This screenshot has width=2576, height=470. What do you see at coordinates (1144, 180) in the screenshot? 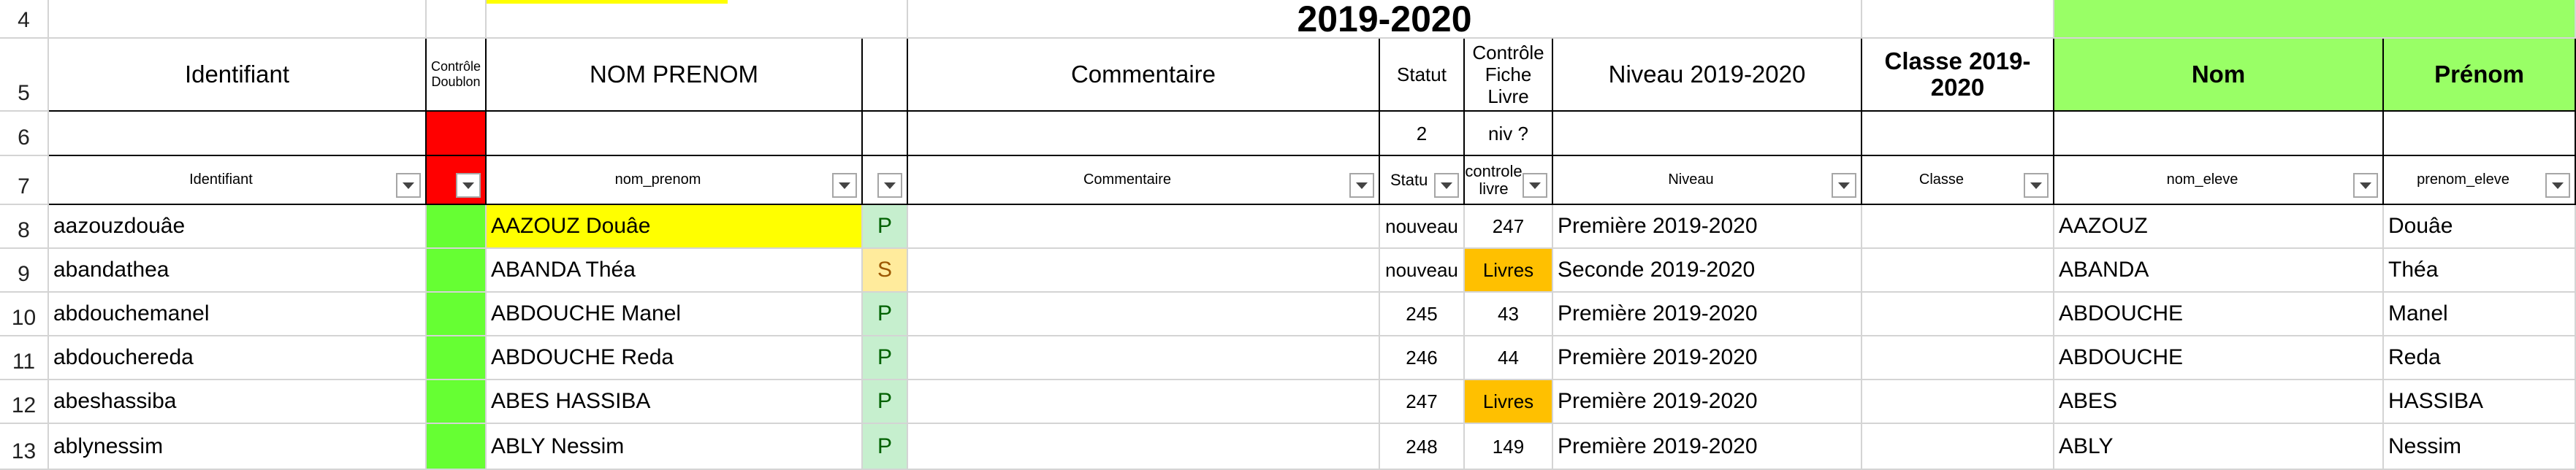
I see `filter-commentaire: Commentaire` at bounding box center [1144, 180].